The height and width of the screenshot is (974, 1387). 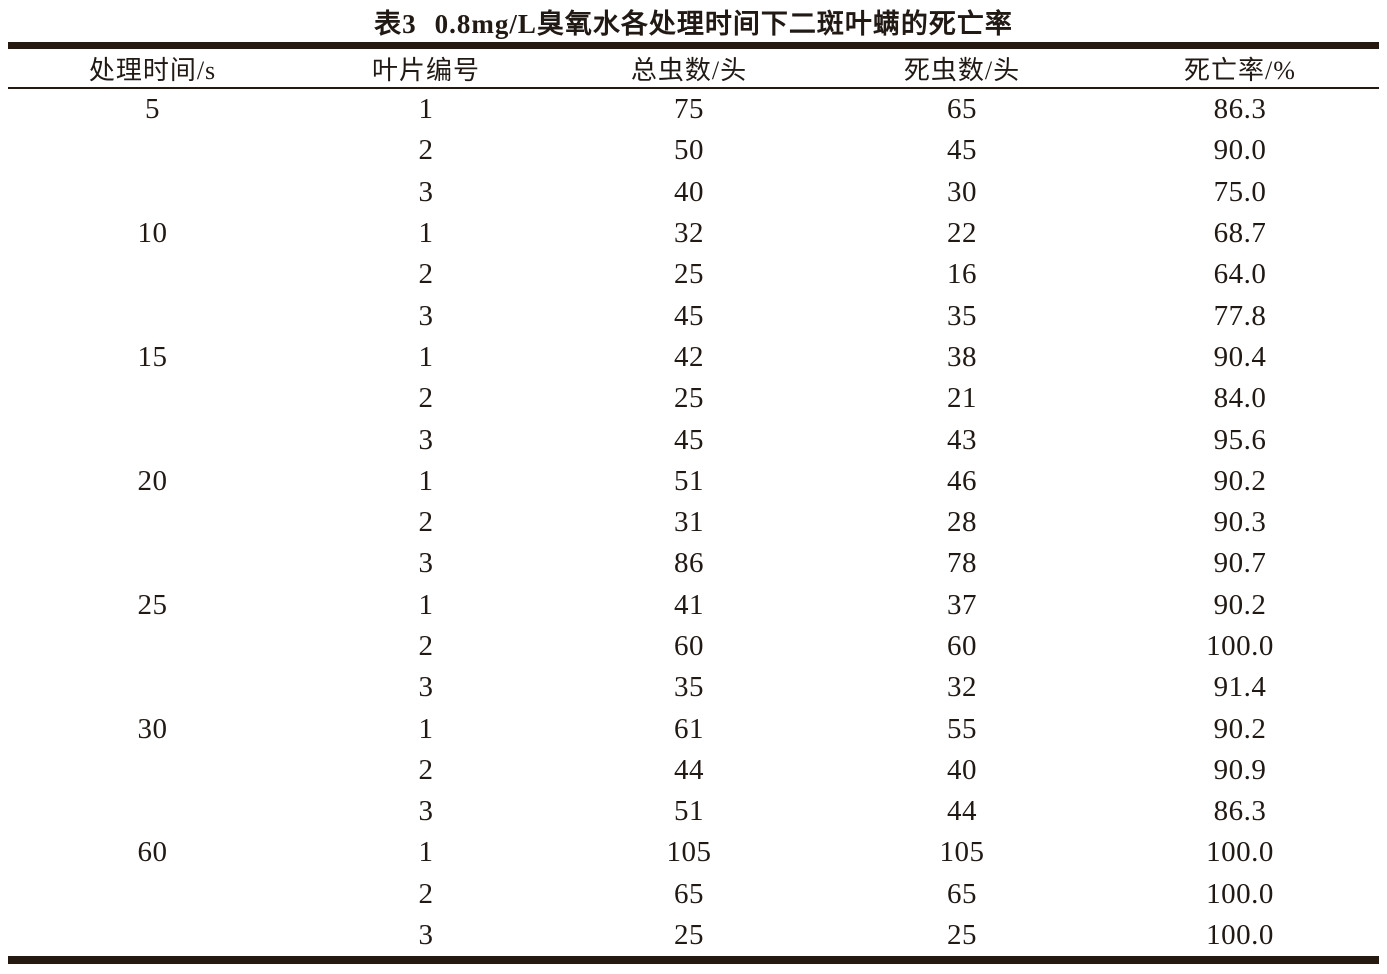 What do you see at coordinates (693, 811) in the screenshot?
I see `table-row: 3 51 44 86.3` at bounding box center [693, 811].